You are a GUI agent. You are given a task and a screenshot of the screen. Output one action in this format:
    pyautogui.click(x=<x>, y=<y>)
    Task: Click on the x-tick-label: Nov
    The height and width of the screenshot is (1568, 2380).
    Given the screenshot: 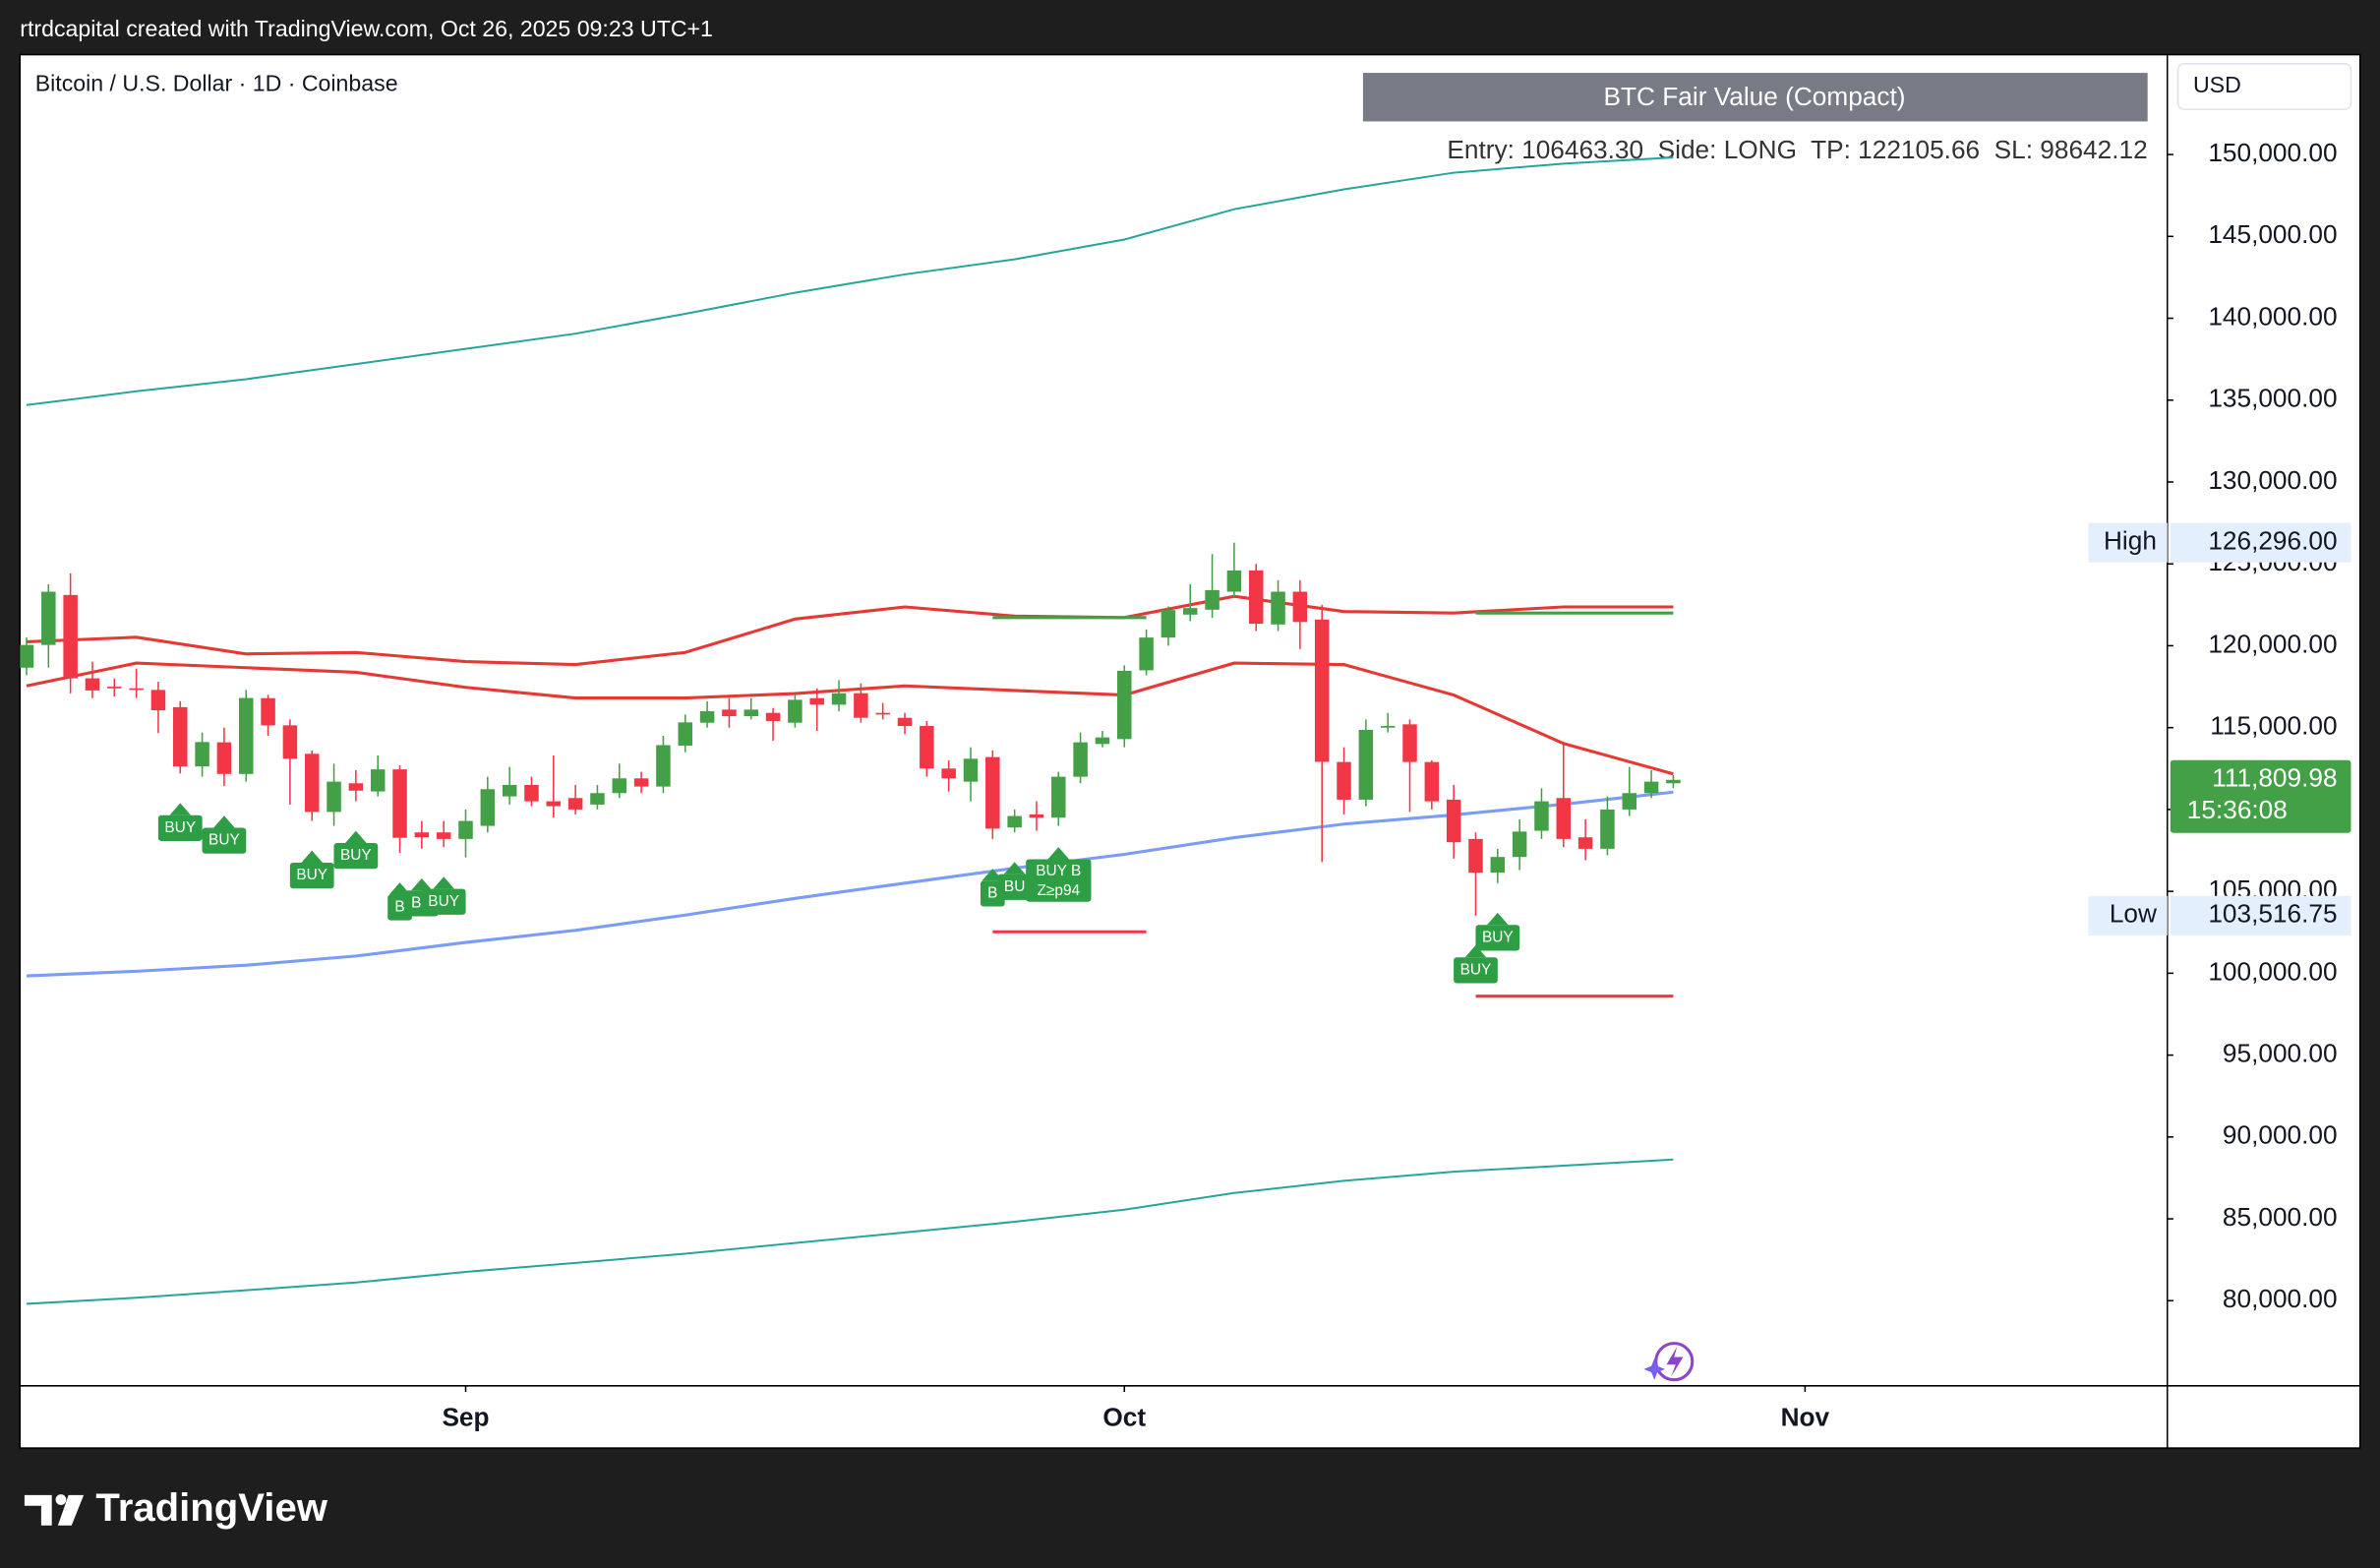 What is the action you would take?
    pyautogui.click(x=1805, y=1417)
    